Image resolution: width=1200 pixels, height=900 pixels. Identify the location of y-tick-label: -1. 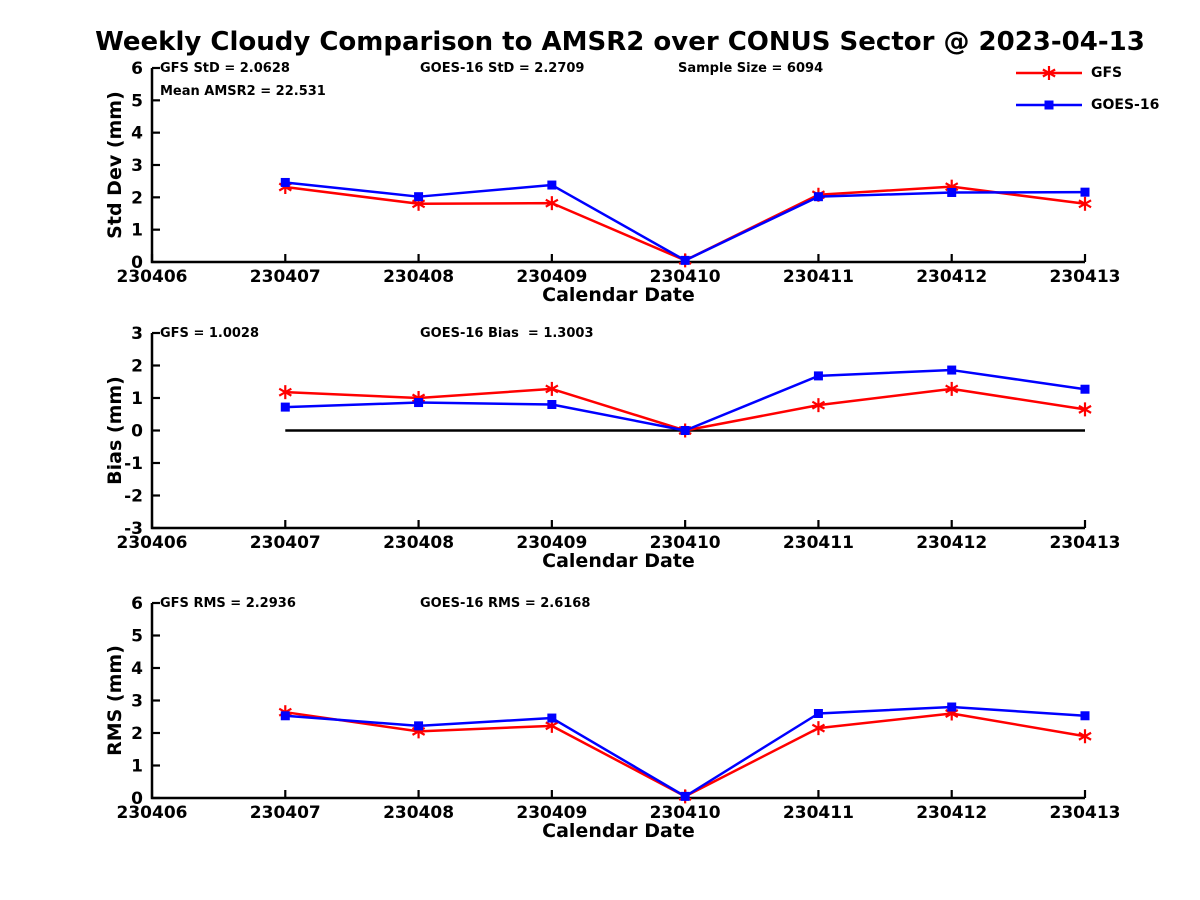
(133, 464).